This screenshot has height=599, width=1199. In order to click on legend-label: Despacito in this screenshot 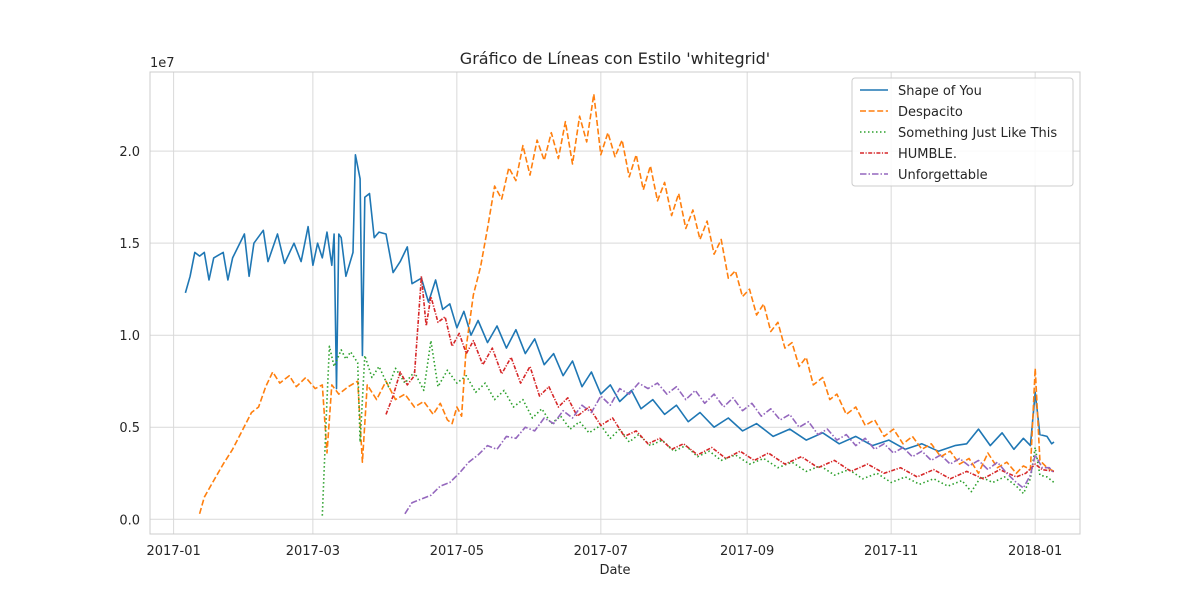, I will do `click(930, 112)`.